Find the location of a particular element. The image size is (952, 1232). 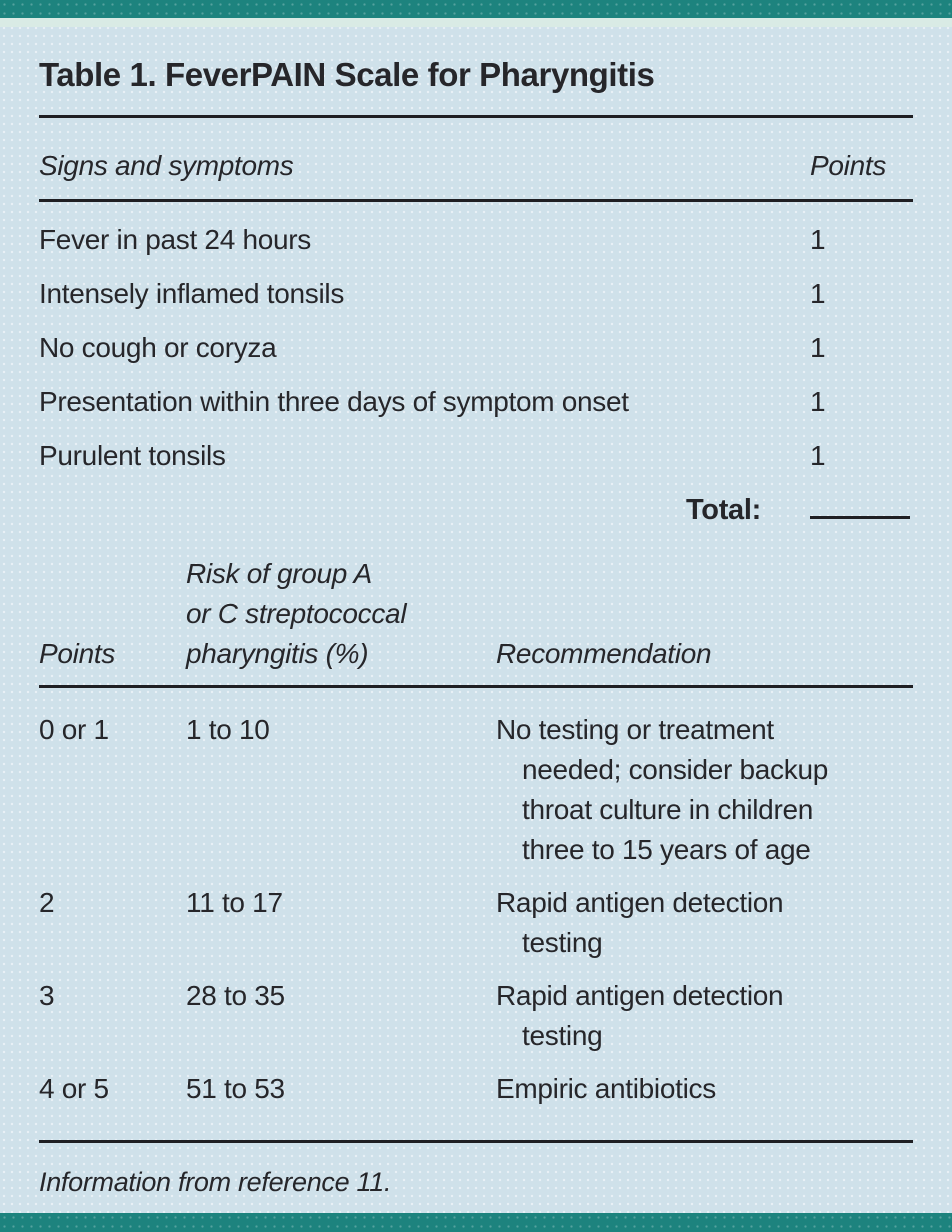

mint-accent-band is located at coordinates (476, 22).